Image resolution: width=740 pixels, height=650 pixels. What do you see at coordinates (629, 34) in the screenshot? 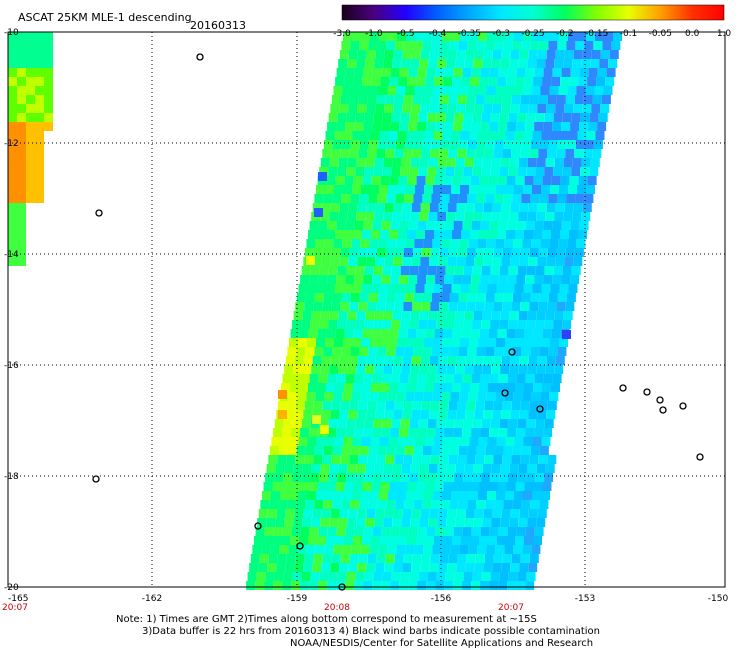
I see `colorbar-tick-label: -0.1` at bounding box center [629, 34].